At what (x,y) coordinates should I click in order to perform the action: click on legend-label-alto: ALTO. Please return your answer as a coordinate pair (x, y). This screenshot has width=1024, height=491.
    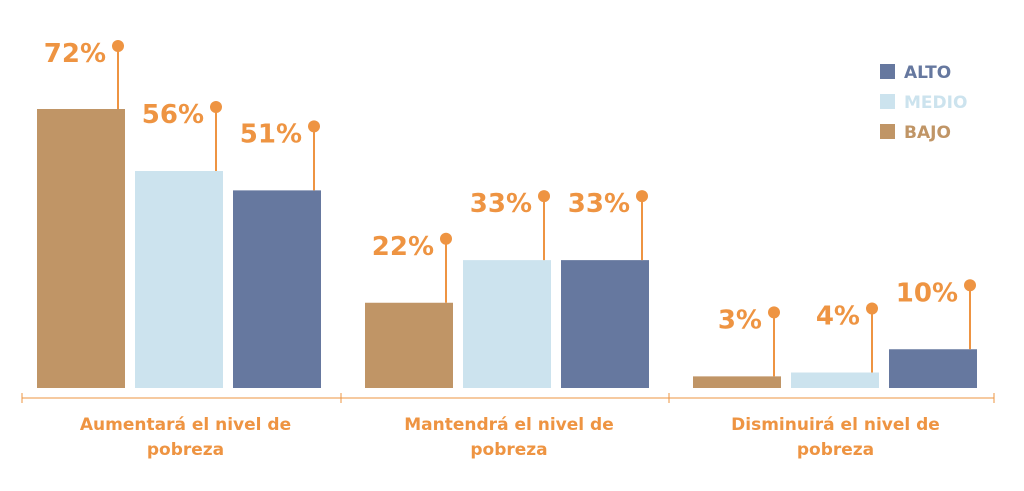
    Looking at the image, I should click on (927, 73).